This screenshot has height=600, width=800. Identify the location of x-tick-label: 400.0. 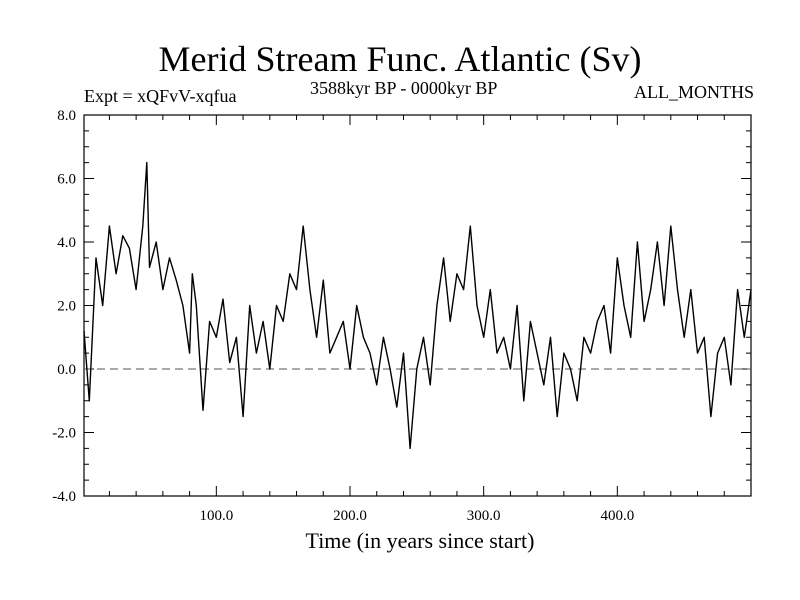
(617, 516).